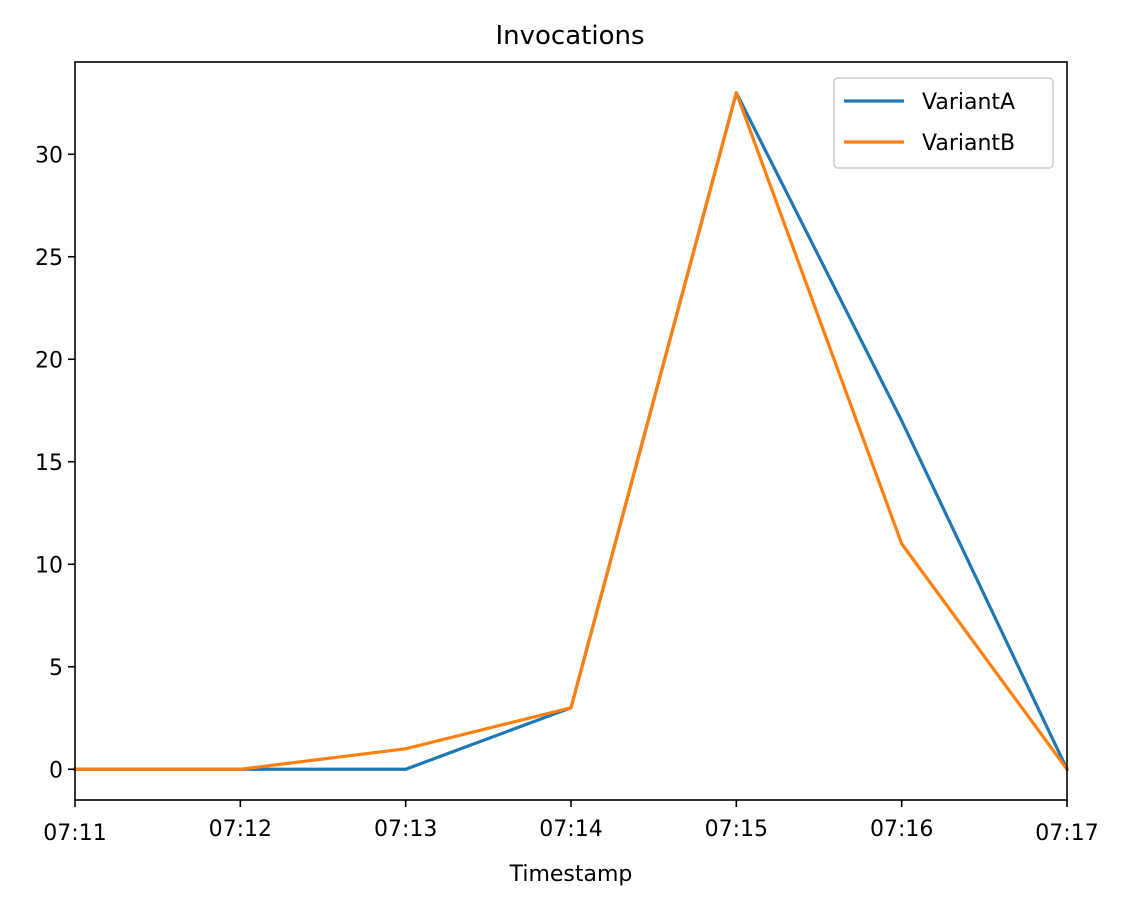  What do you see at coordinates (569, 36) in the screenshot?
I see `chart-title: Invocations` at bounding box center [569, 36].